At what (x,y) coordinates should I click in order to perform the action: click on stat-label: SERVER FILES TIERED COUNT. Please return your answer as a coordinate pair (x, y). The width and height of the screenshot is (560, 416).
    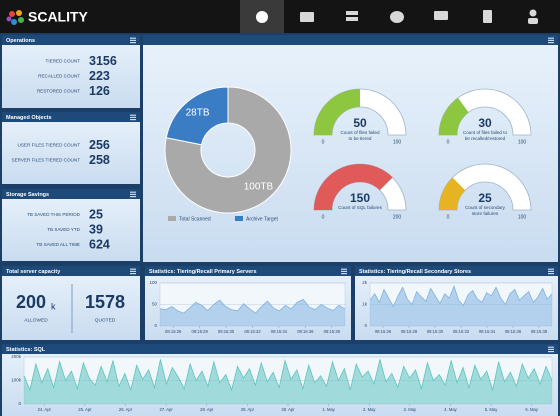
    Looking at the image, I should click on (46, 160).